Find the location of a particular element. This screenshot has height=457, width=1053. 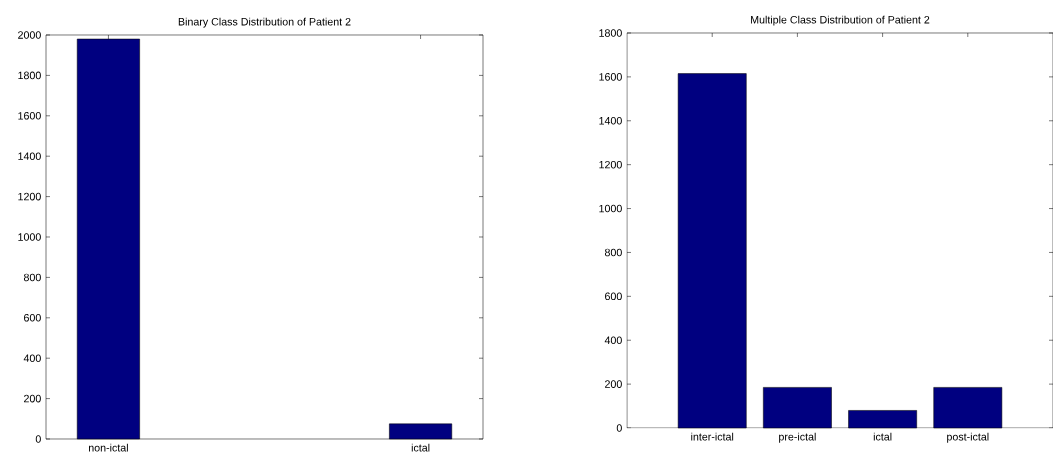

y-tick-label: 2000 is located at coordinates (29, 35).